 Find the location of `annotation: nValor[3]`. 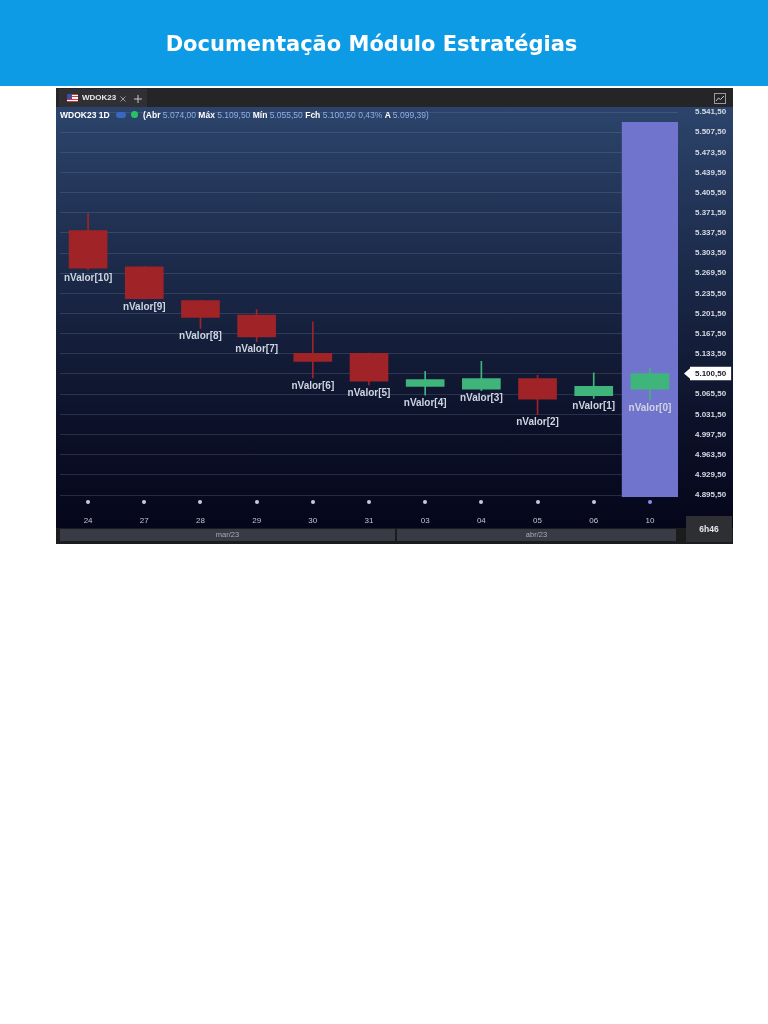

annotation: nValor[3] is located at coordinates (481, 398).